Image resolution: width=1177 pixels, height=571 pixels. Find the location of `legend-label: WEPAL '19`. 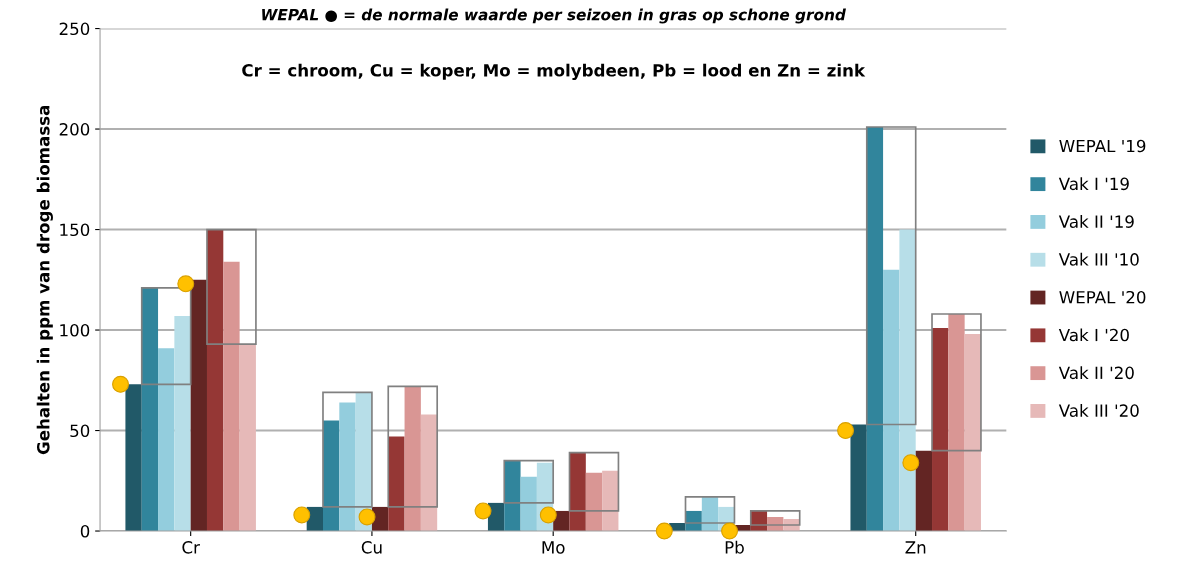

legend-label: WEPAL '19 is located at coordinates (1102, 146).